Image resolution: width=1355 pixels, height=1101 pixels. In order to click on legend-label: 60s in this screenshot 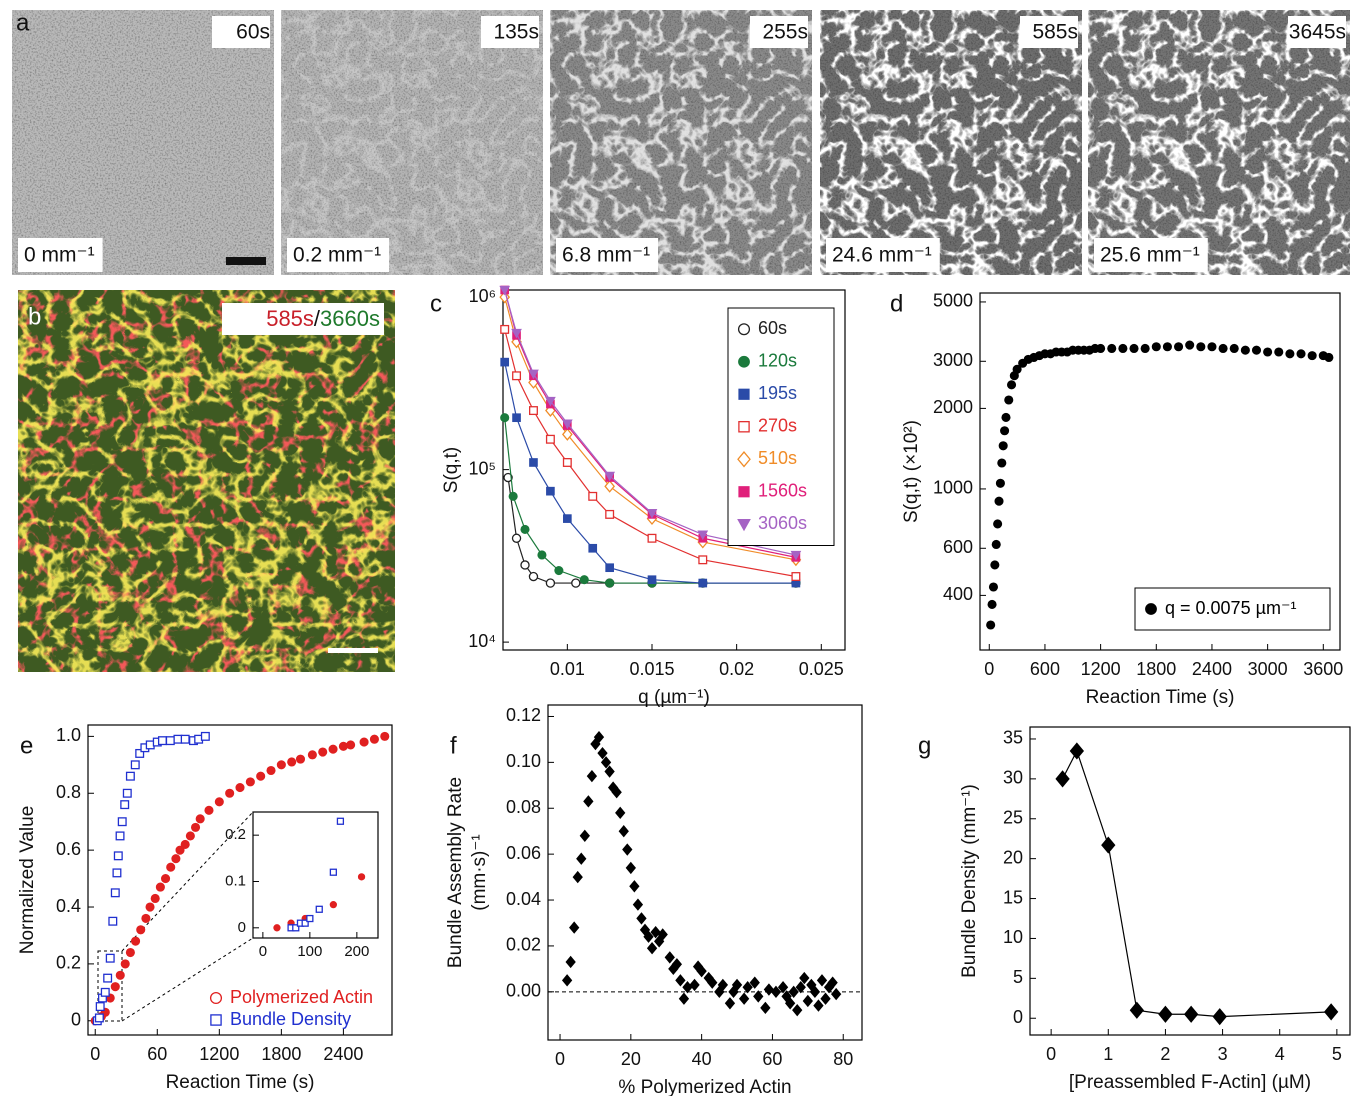, I will do `click(772, 328)`.